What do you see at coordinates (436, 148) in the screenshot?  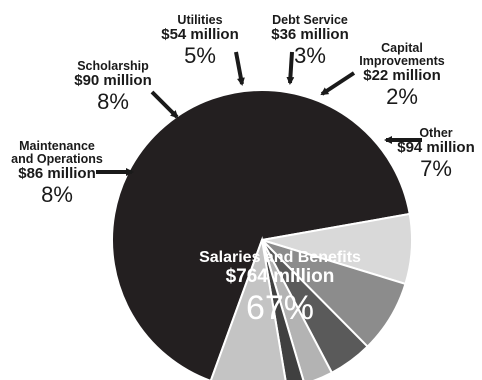 I see `label-other-amount: $94 million` at bounding box center [436, 148].